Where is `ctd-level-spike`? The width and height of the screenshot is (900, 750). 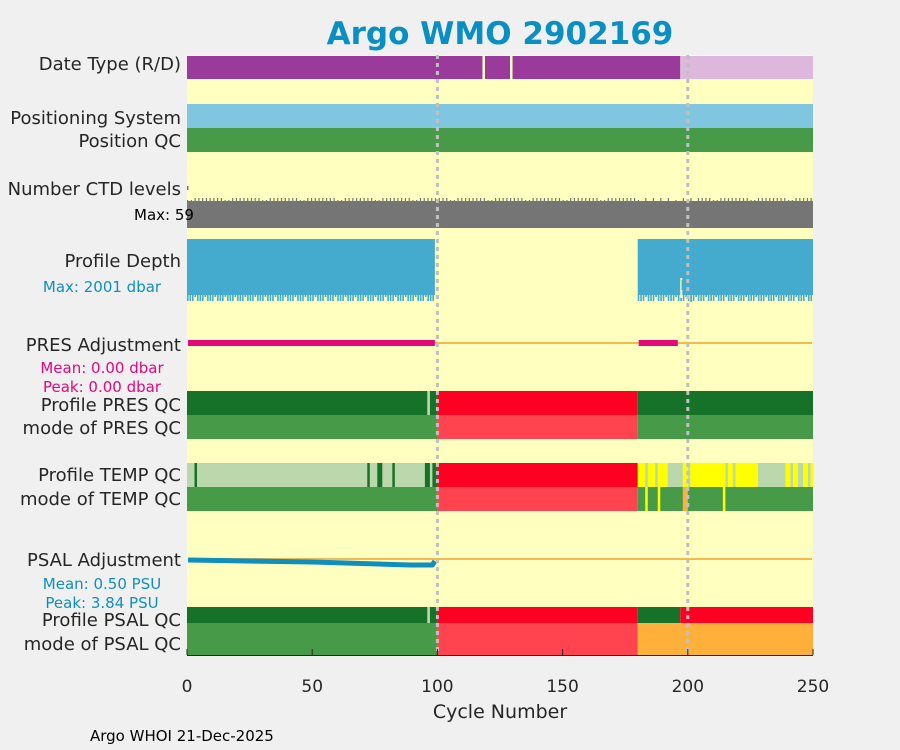
ctd-level-spike is located at coordinates (188, 188).